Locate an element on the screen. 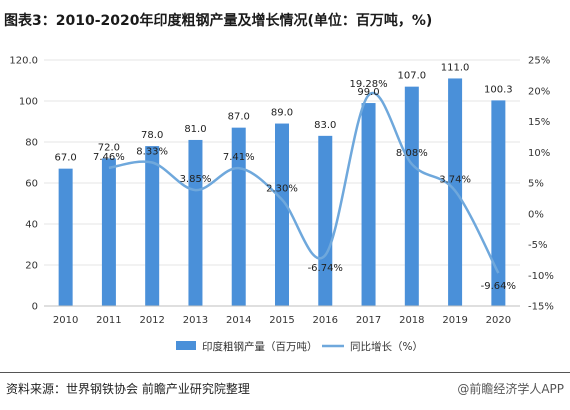 The height and width of the screenshot is (410, 570). y-right-tick-label: -15% is located at coordinates (541, 307).